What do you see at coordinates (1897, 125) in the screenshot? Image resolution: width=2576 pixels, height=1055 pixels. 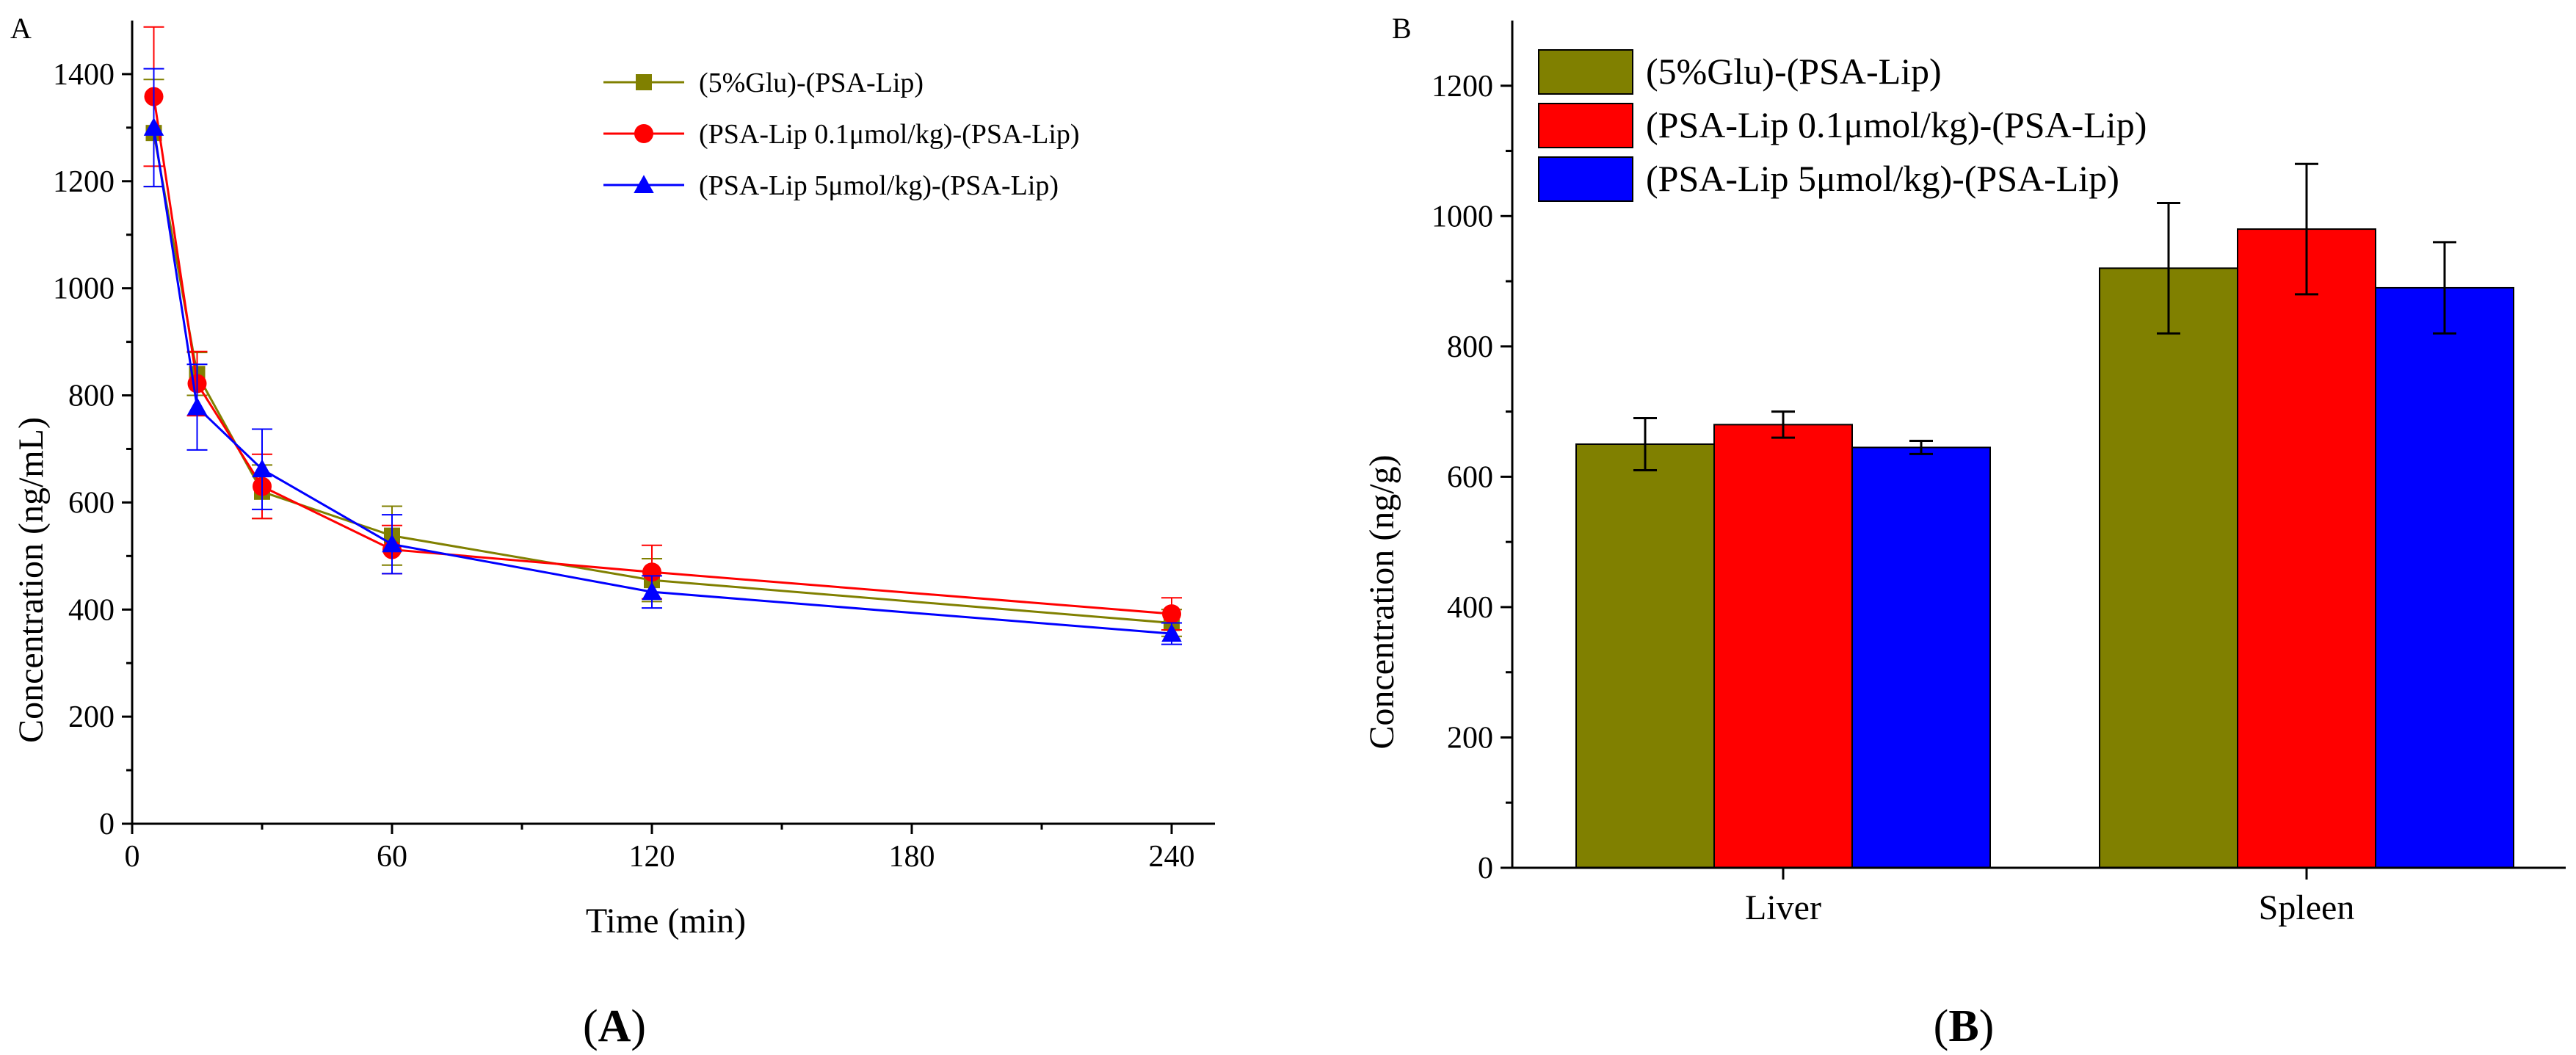 I see `chart-b-legend-label: (PSA-Lip 0.1μmol/kg)-(PSA-Lip)` at bounding box center [1897, 125].